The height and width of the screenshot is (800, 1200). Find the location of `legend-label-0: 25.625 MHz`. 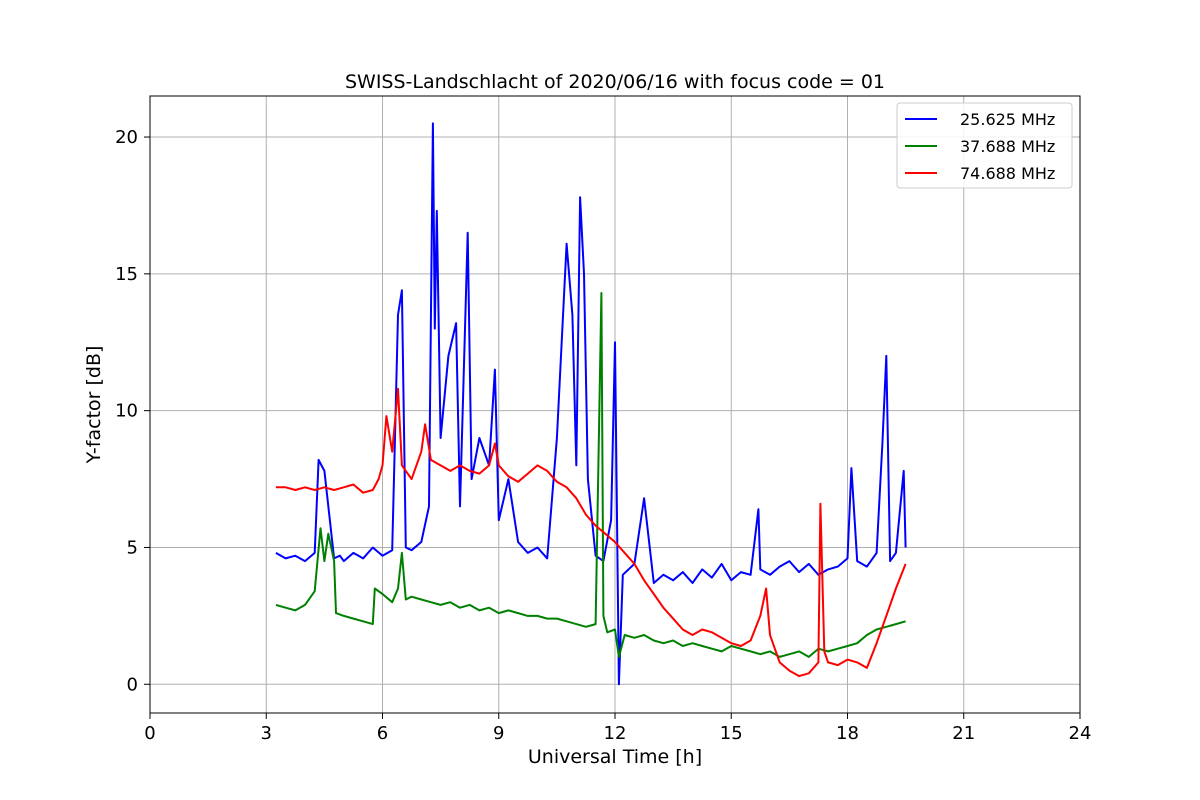

legend-label-0: 25.625 MHz is located at coordinates (1007, 119).